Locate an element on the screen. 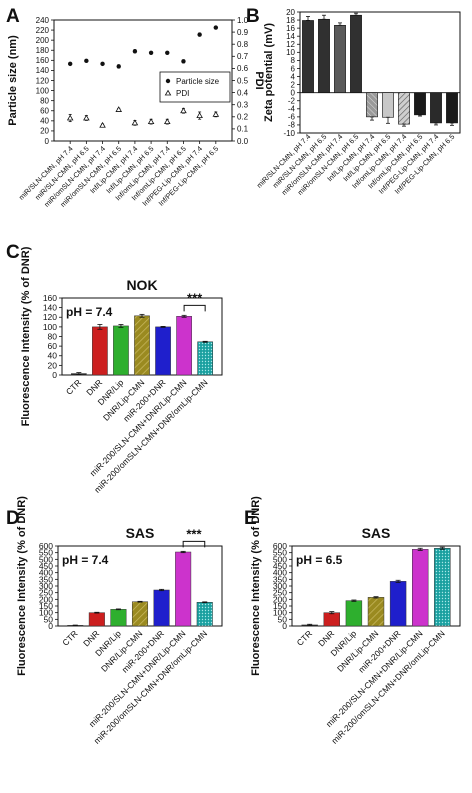  legend-marker-particle-size is located at coordinates (168, 81).